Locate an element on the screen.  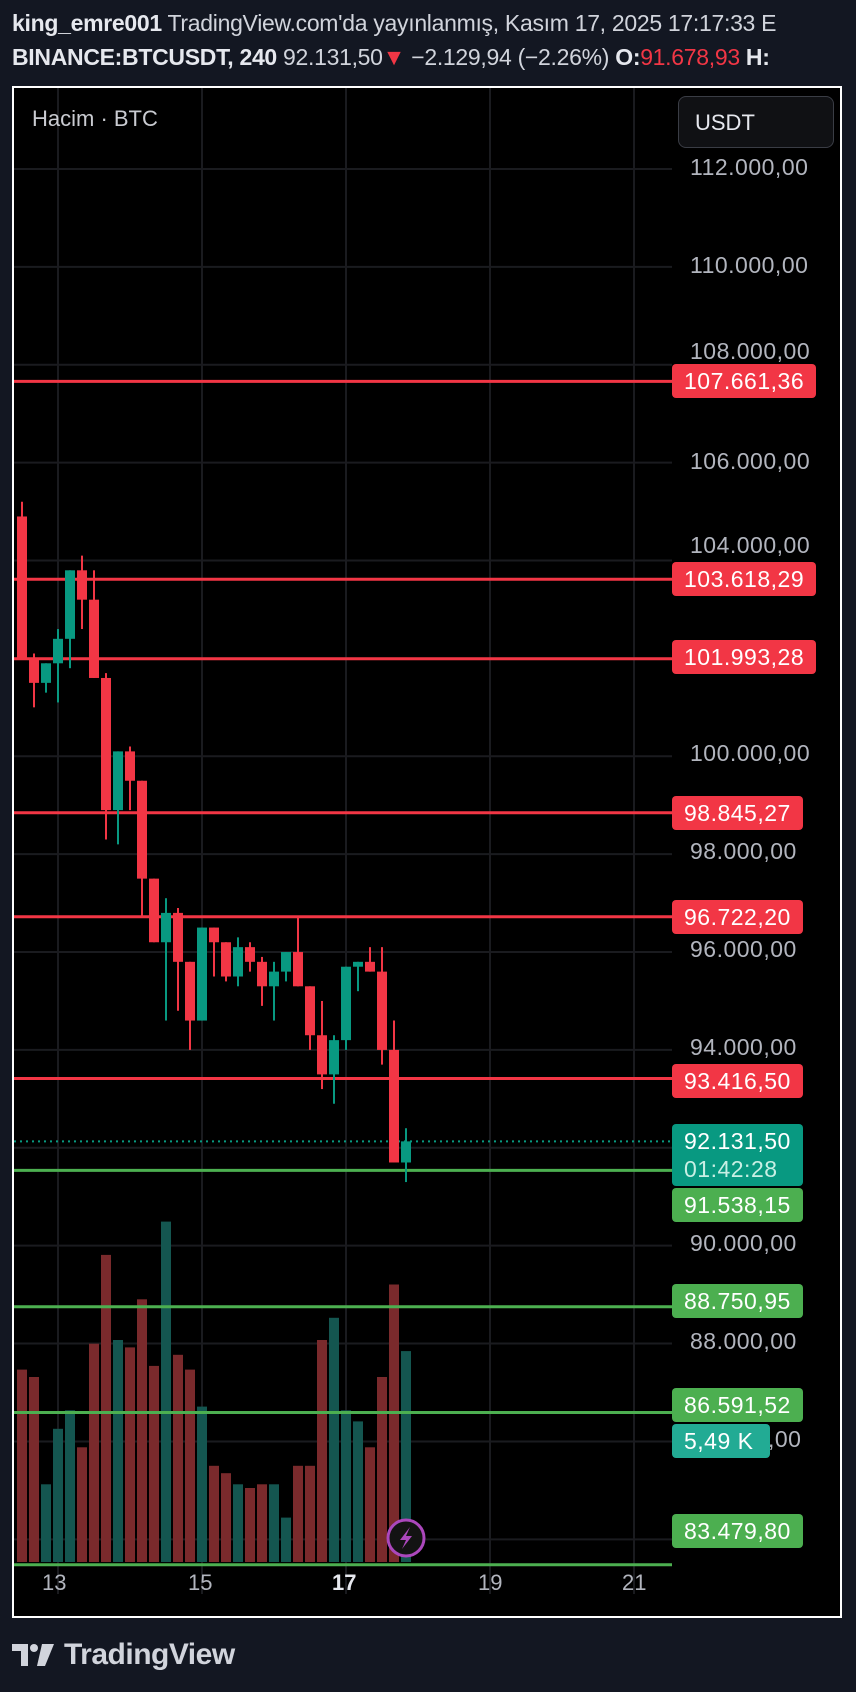
brand-name: TradingView is located at coordinates (149, 1654).